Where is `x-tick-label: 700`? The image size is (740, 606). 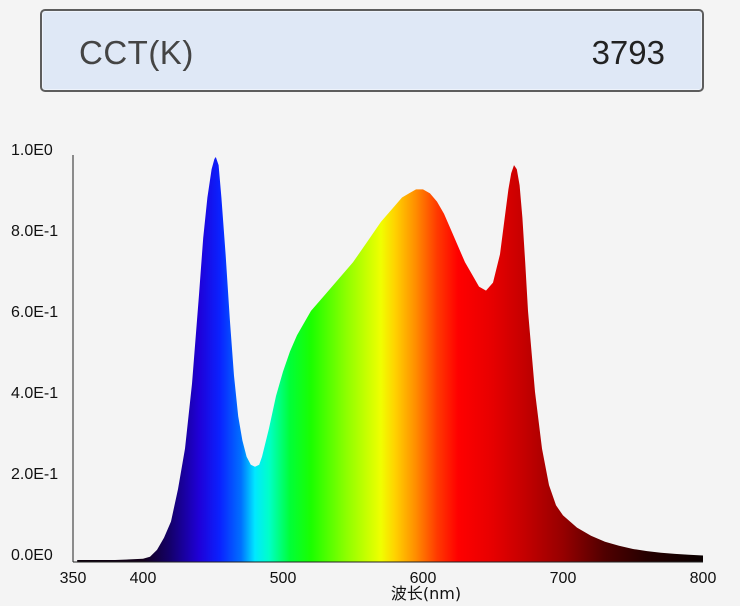 x-tick-label: 700 is located at coordinates (563, 578).